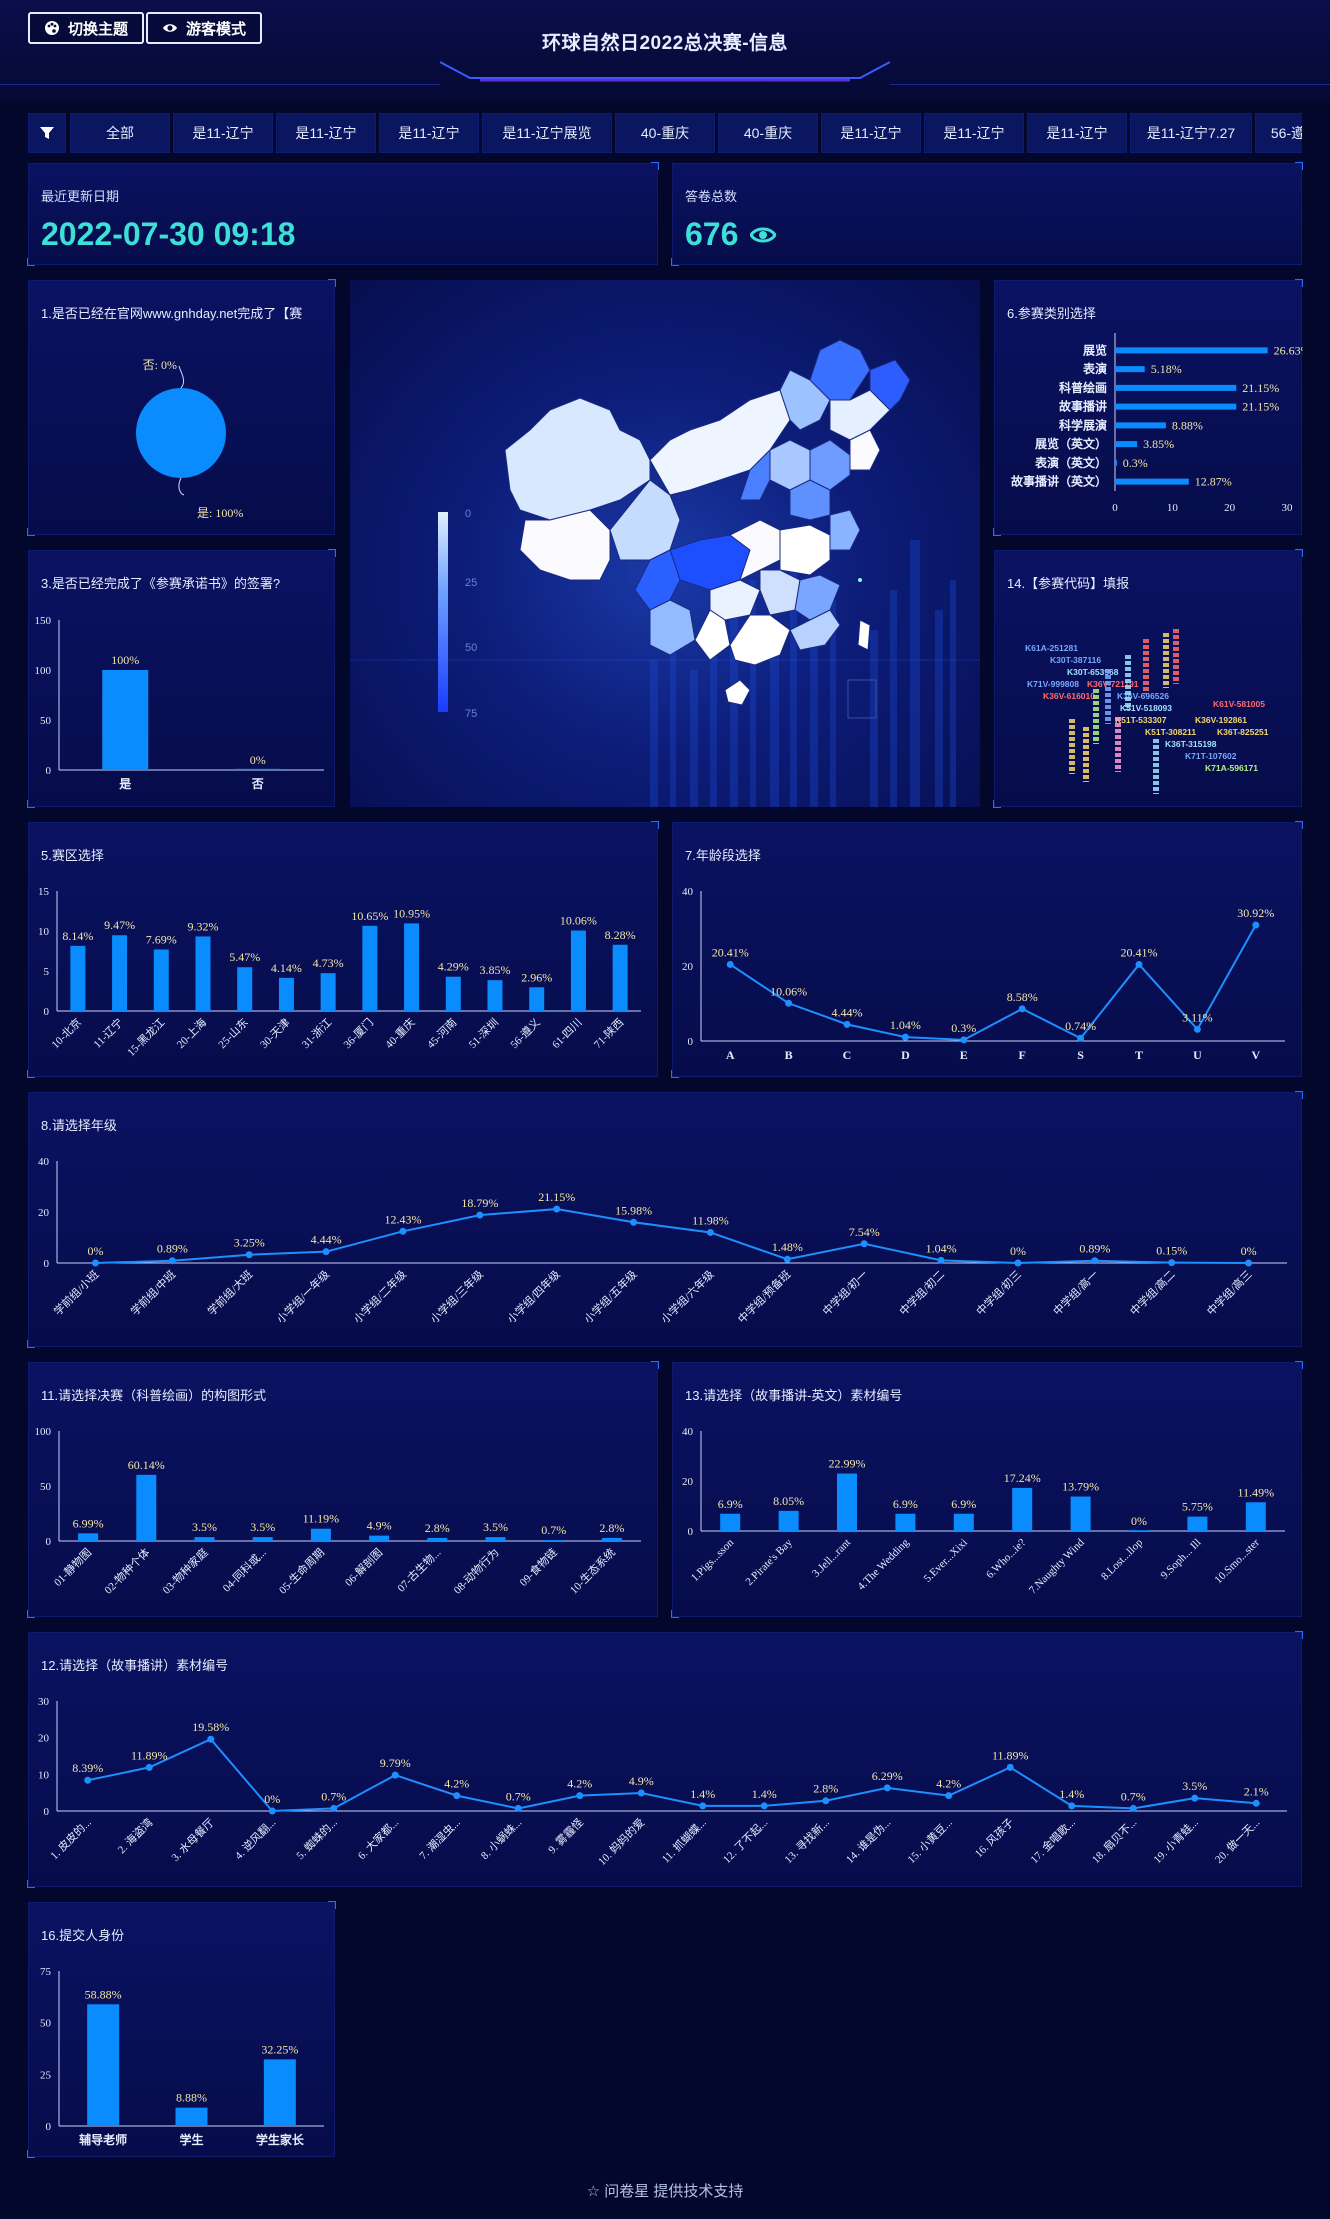 The width and height of the screenshot is (1330, 2219). Describe the element at coordinates (1173, 508) in the screenshot. I see `x-tick-label: 10` at that location.